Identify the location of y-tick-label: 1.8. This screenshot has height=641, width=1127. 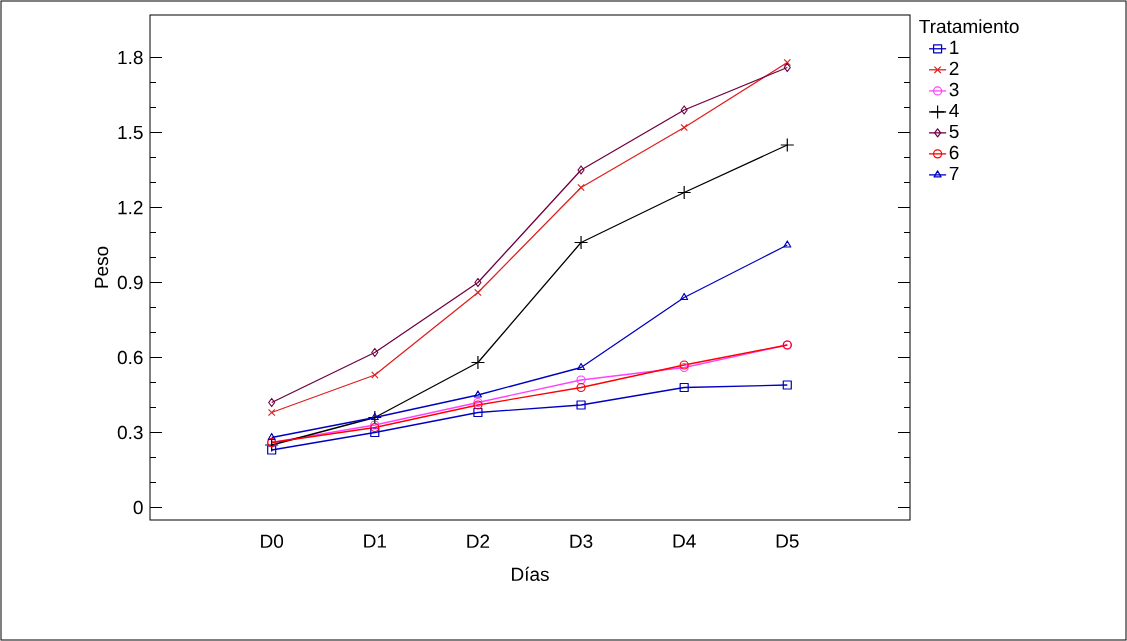
(130, 57).